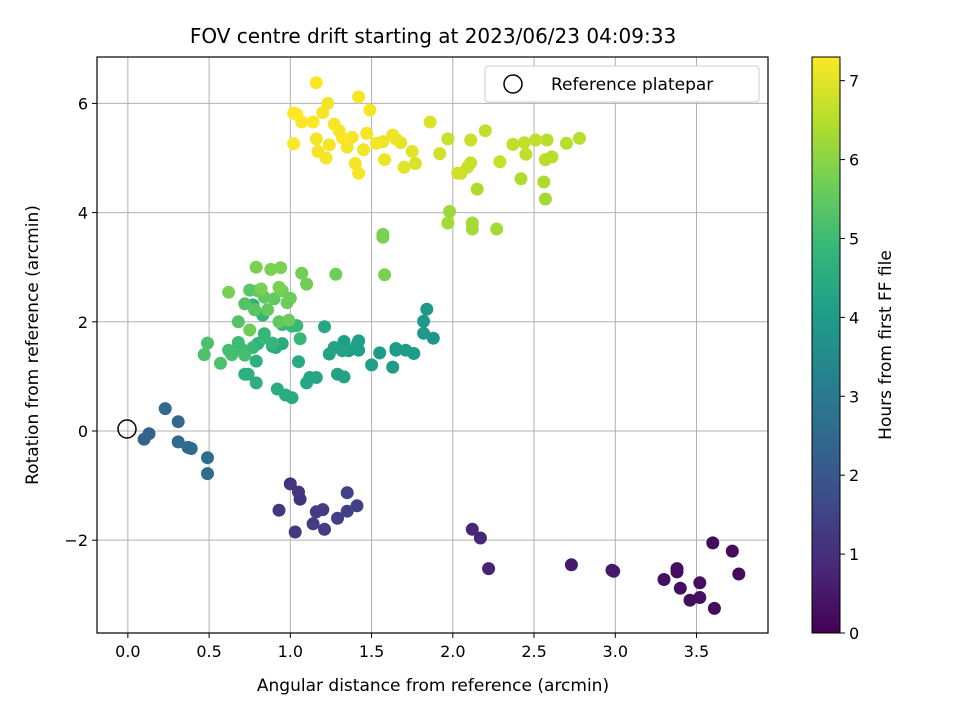 The height and width of the screenshot is (720, 960). I want to click on x-tick-label: 0.0, so click(127, 651).